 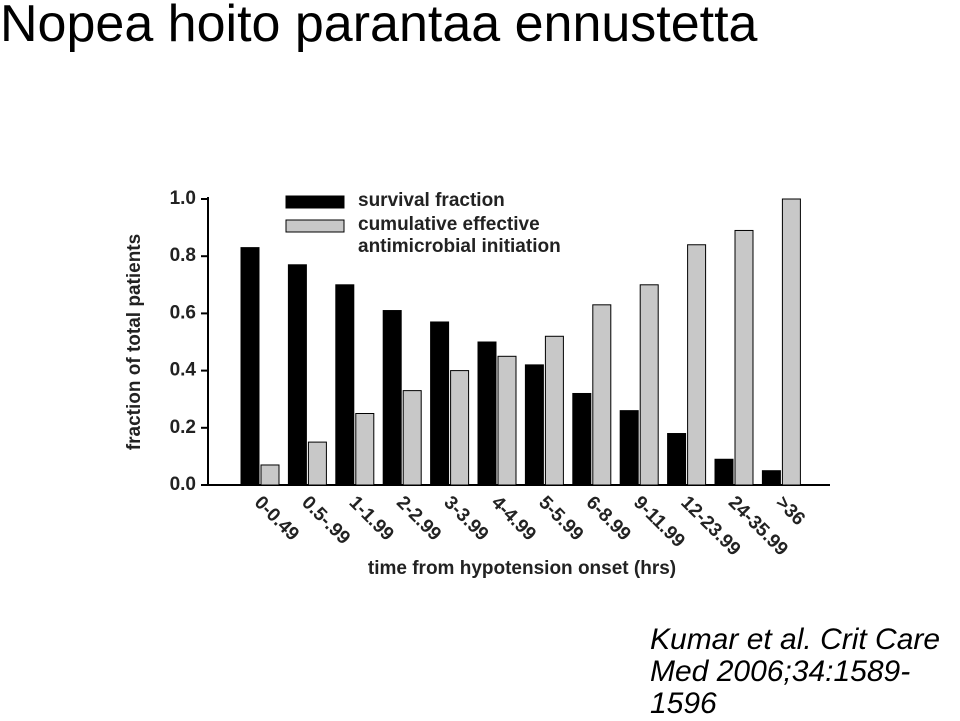 What do you see at coordinates (325, 520) in the screenshot?
I see `x-tick-label: 0.5-.99` at bounding box center [325, 520].